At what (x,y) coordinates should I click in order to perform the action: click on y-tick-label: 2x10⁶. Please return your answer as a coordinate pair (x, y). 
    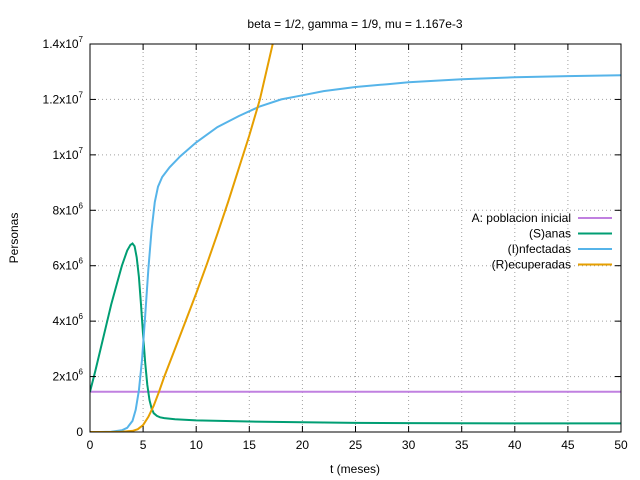
    Looking at the image, I should click on (68, 376).